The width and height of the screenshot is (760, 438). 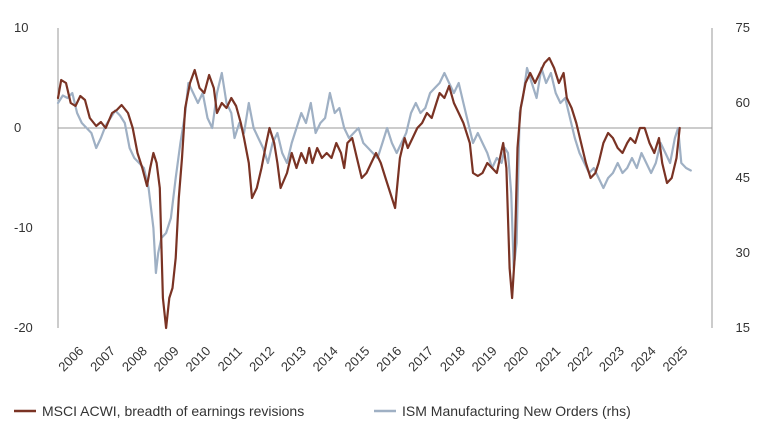 What do you see at coordinates (515, 358) in the screenshot?
I see `x-tick-label: 2020` at bounding box center [515, 358].